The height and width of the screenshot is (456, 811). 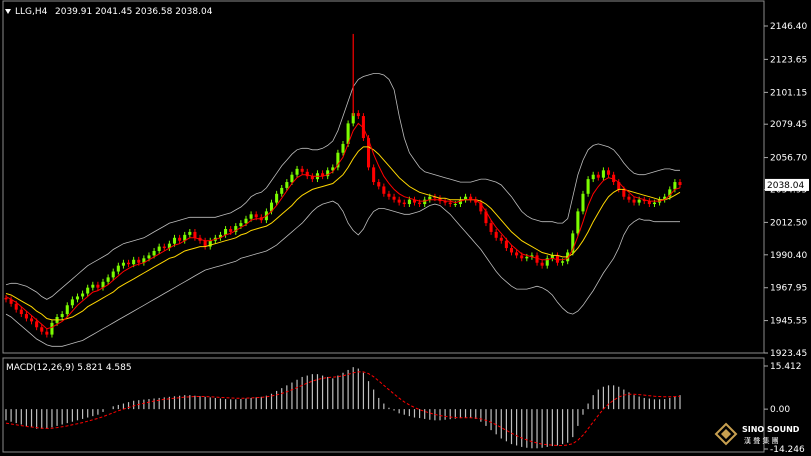 What do you see at coordinates (788, 322) in the screenshot?
I see `price-tick-label: 1945.55` at bounding box center [788, 322].